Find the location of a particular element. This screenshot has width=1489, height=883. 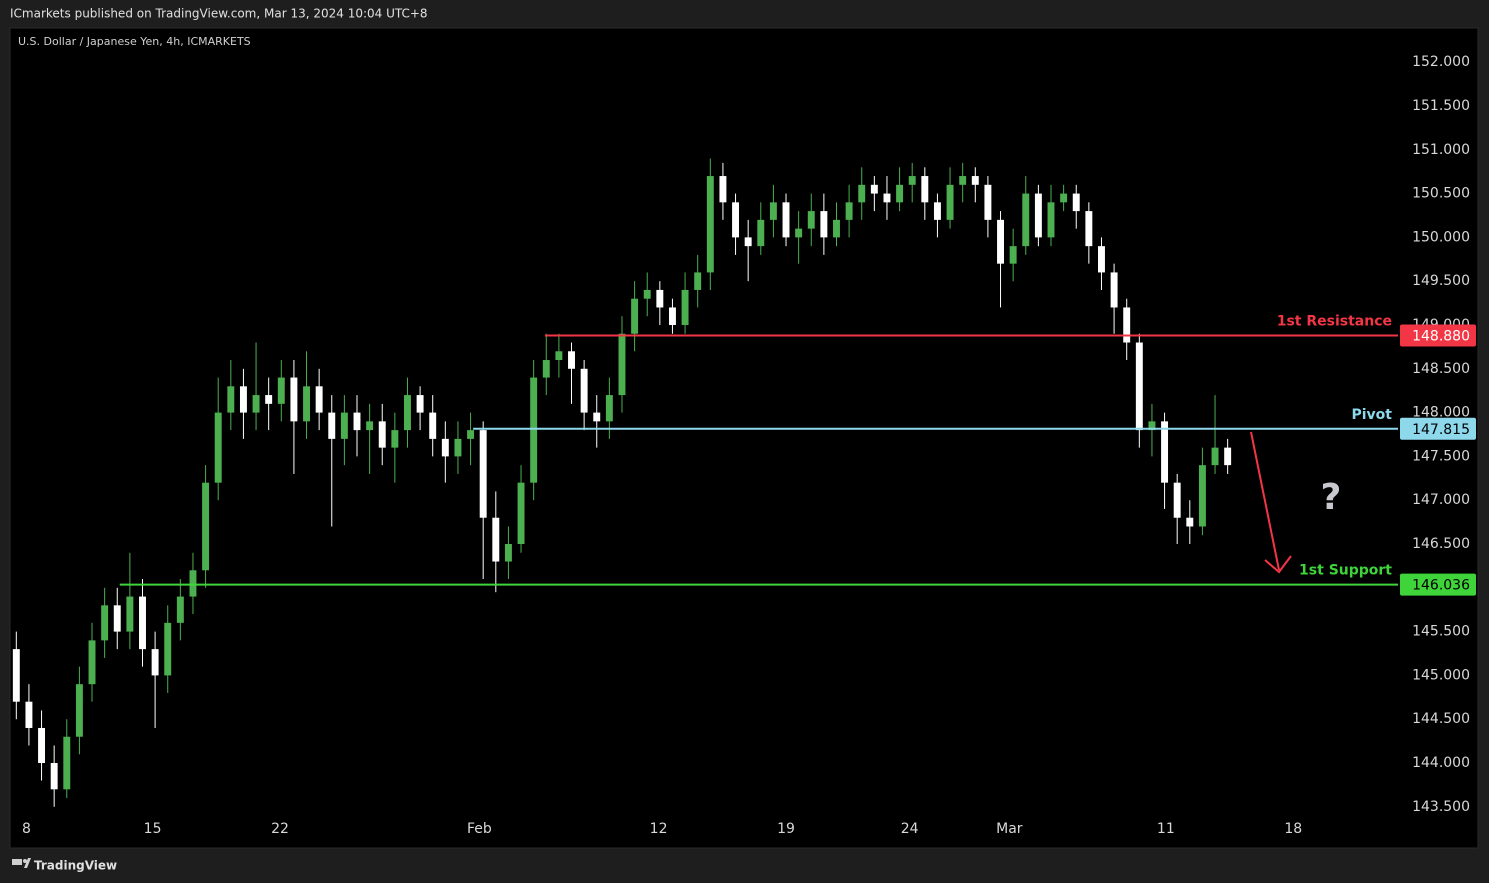

y-tick-label: 145.500 is located at coordinates (1441, 632).